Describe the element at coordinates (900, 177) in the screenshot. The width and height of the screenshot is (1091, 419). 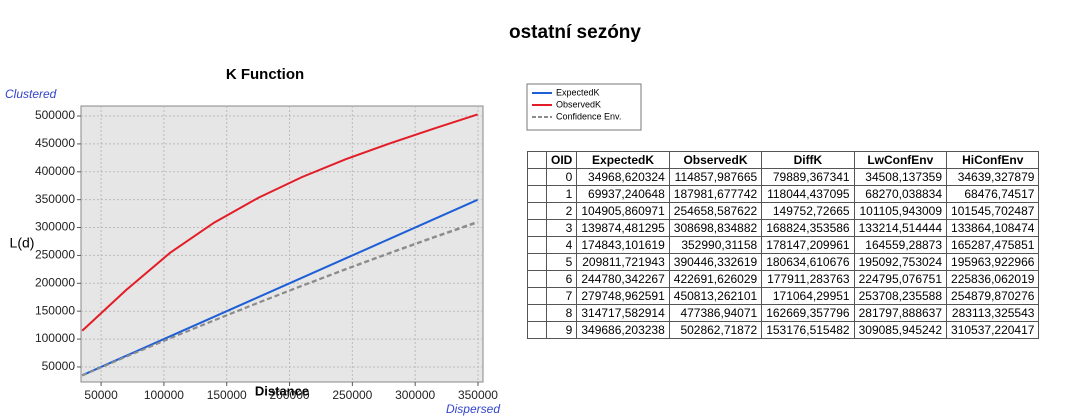
I see `table-cell: 34508,137359` at that location.